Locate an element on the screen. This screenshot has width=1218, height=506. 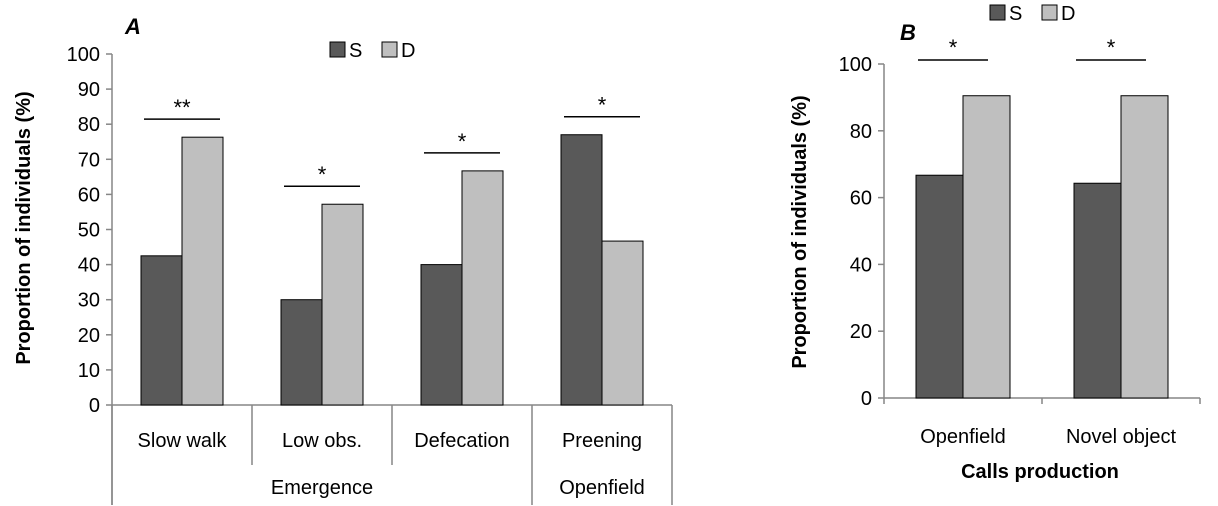
bar-s-preening is located at coordinates (581, 270).